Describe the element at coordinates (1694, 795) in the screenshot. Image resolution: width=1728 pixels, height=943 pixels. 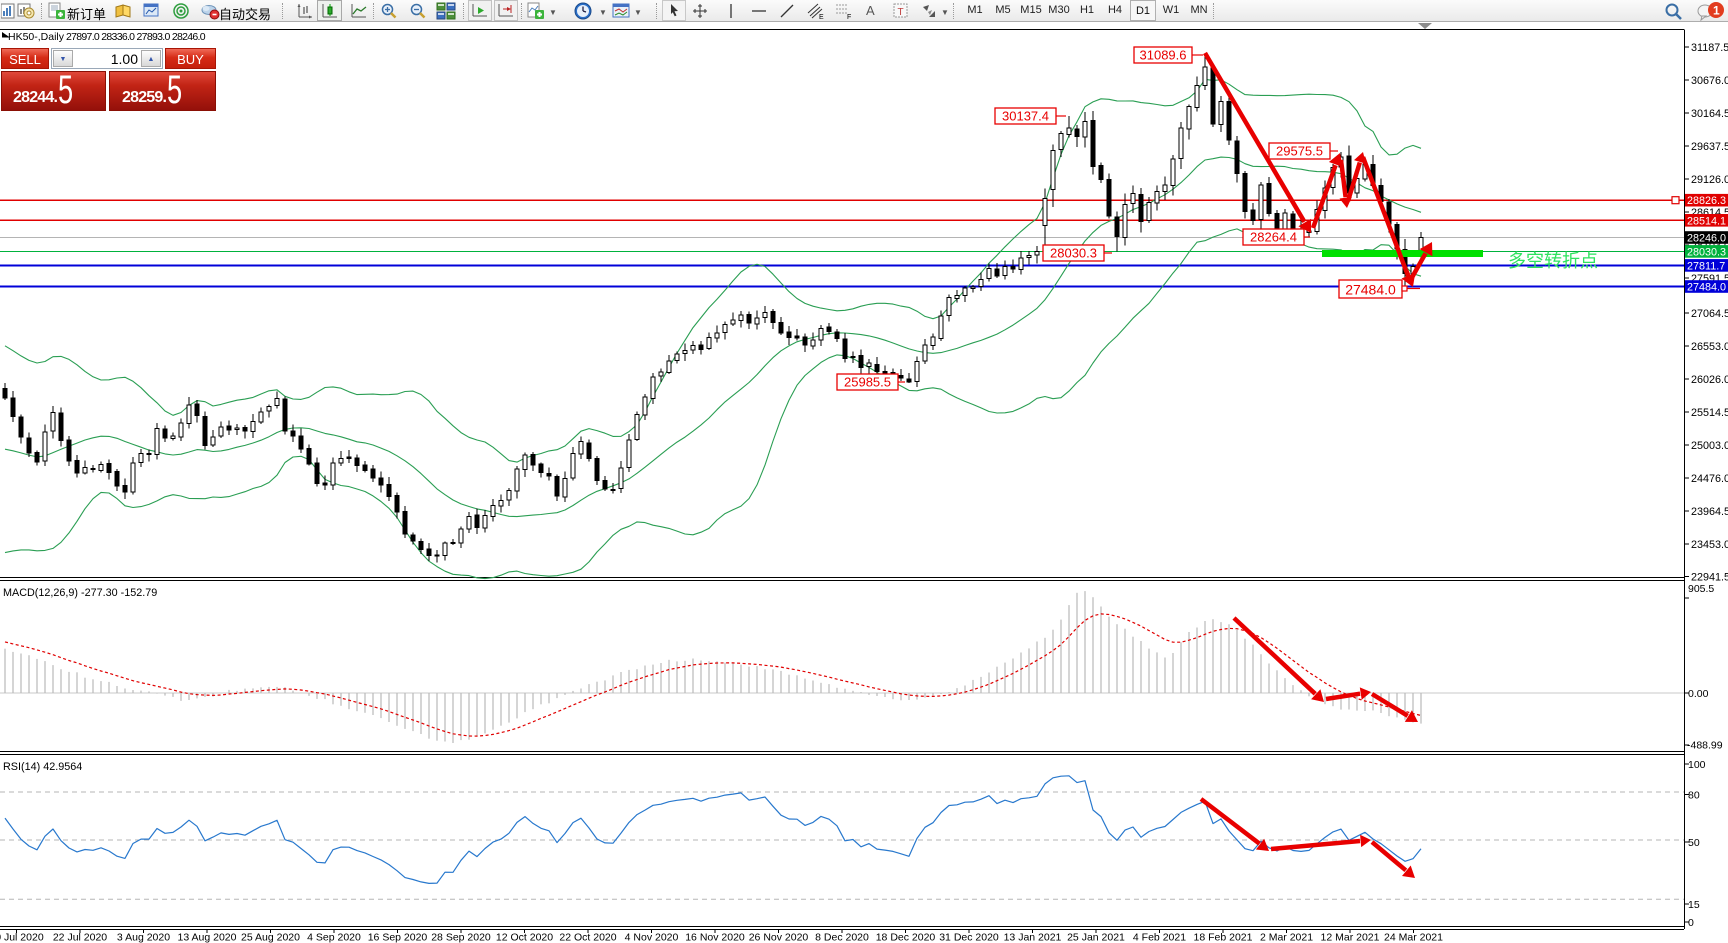
I see `svg-text: 80` at that location.